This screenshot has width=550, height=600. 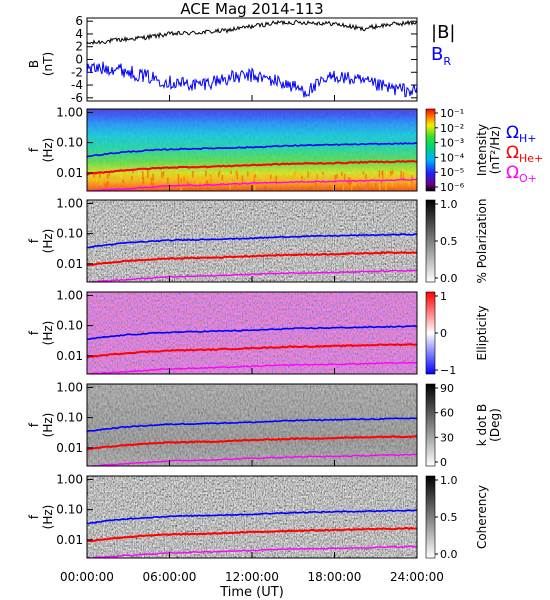 I want to click on colorbar-tick-label: −1, so click(x=448, y=370).